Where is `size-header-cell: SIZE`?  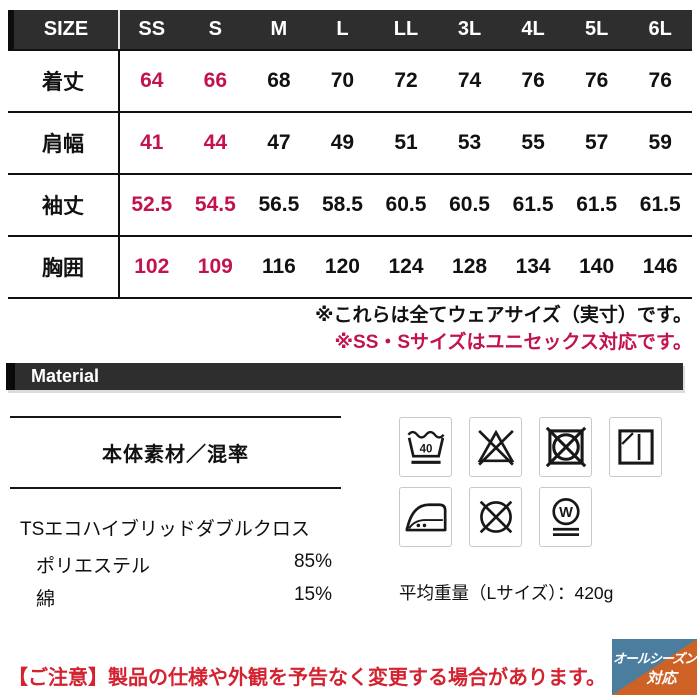 size-header-cell: SIZE is located at coordinates (67, 29).